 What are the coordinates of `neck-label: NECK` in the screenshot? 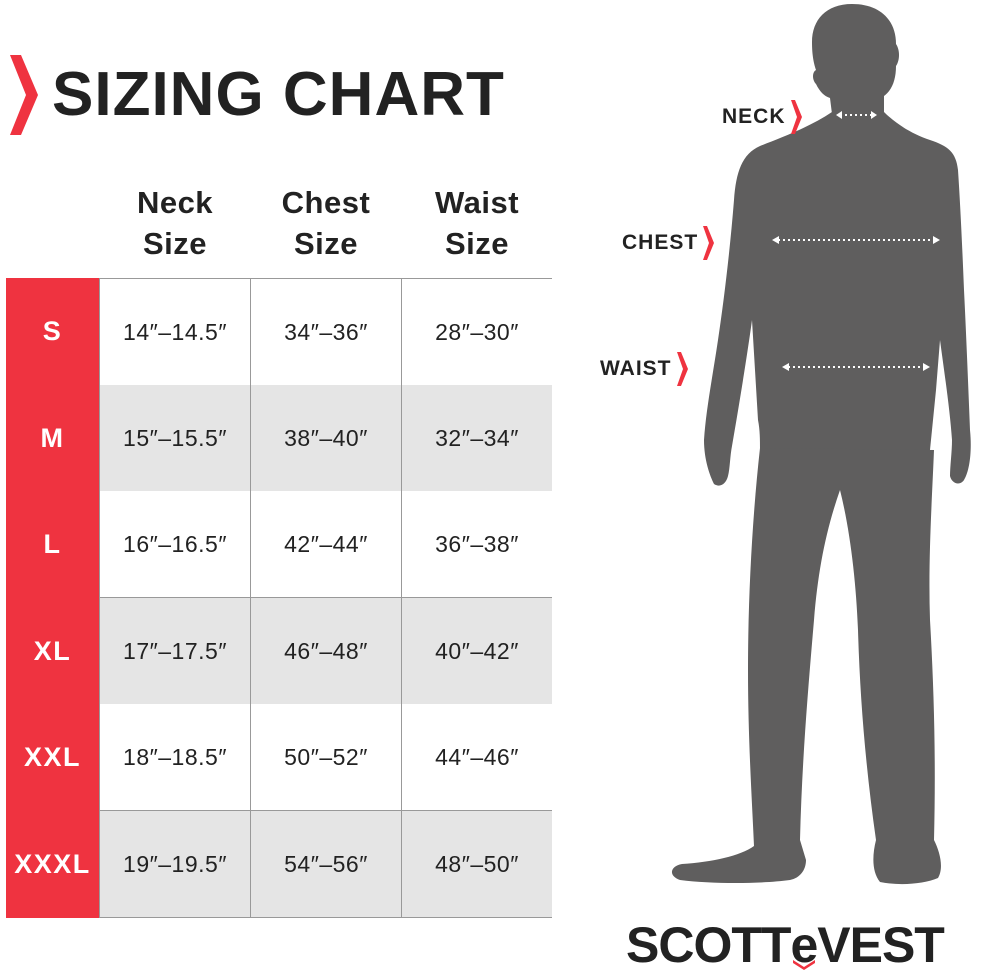 It's located at (762, 117).